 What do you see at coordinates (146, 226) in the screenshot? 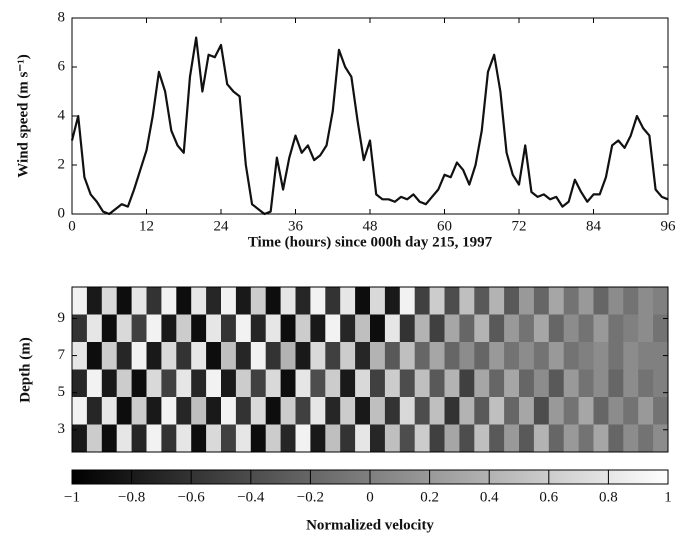
I see `x-tick-label: 12` at bounding box center [146, 226].